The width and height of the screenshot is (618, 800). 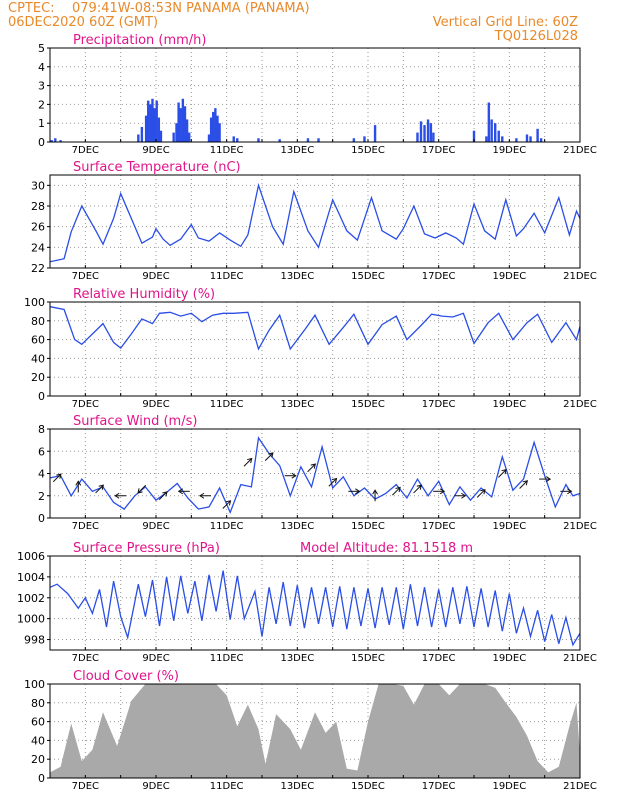 I want to click on y-tick-label: 26, so click(x=38, y=227).